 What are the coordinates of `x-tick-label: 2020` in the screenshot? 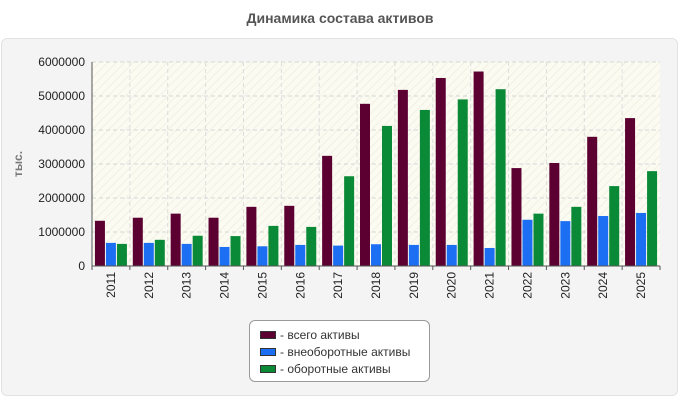 It's located at (452, 285).